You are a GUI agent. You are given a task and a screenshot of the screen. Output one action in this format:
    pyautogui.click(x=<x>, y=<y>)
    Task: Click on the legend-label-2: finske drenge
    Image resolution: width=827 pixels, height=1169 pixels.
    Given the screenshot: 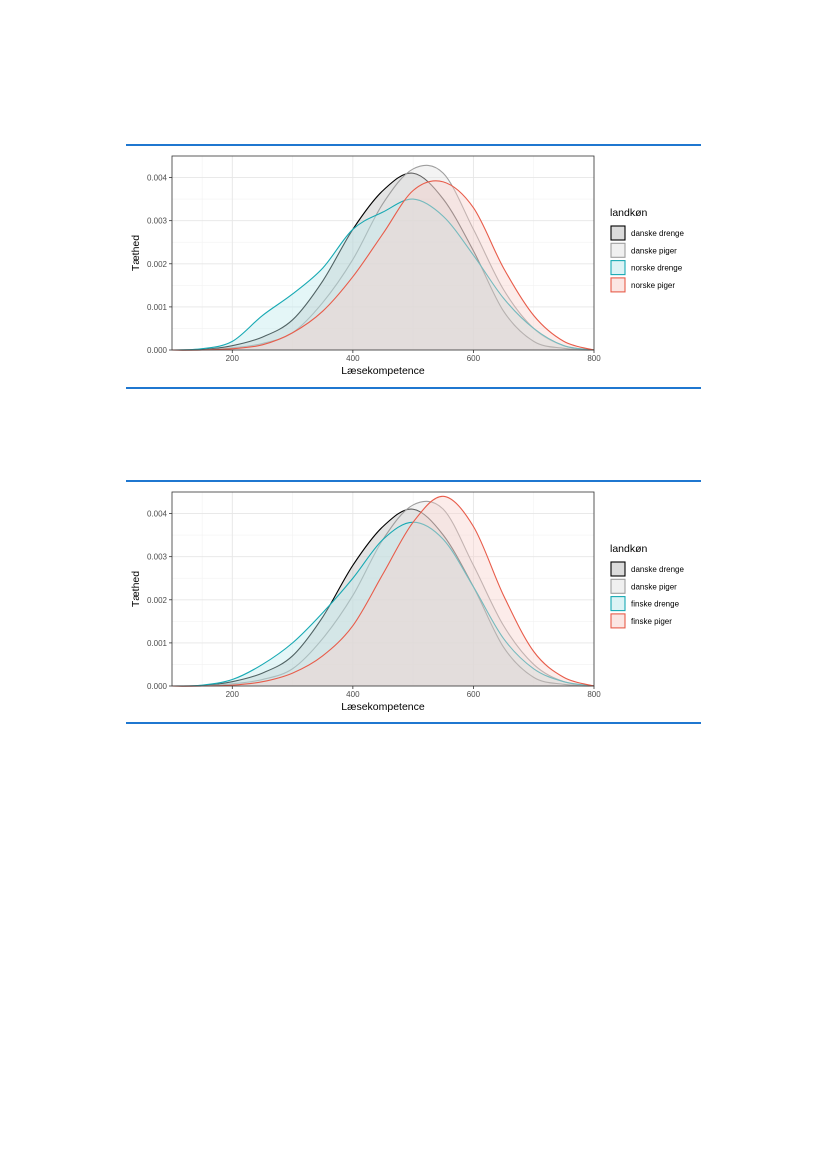 What is the action you would take?
    pyautogui.click(x=655, y=604)
    